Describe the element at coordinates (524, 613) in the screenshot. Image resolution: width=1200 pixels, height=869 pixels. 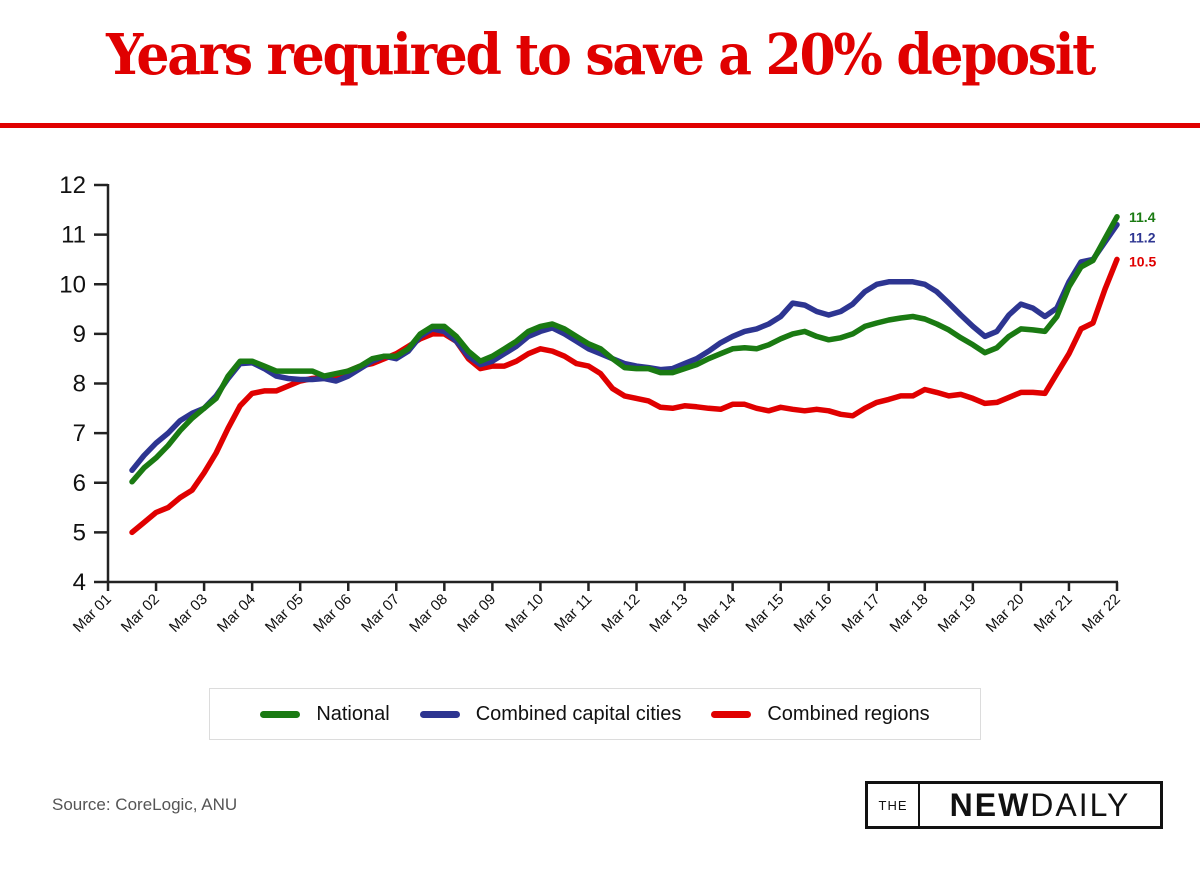
I see `x-tick-label: Mar 10` at that location.